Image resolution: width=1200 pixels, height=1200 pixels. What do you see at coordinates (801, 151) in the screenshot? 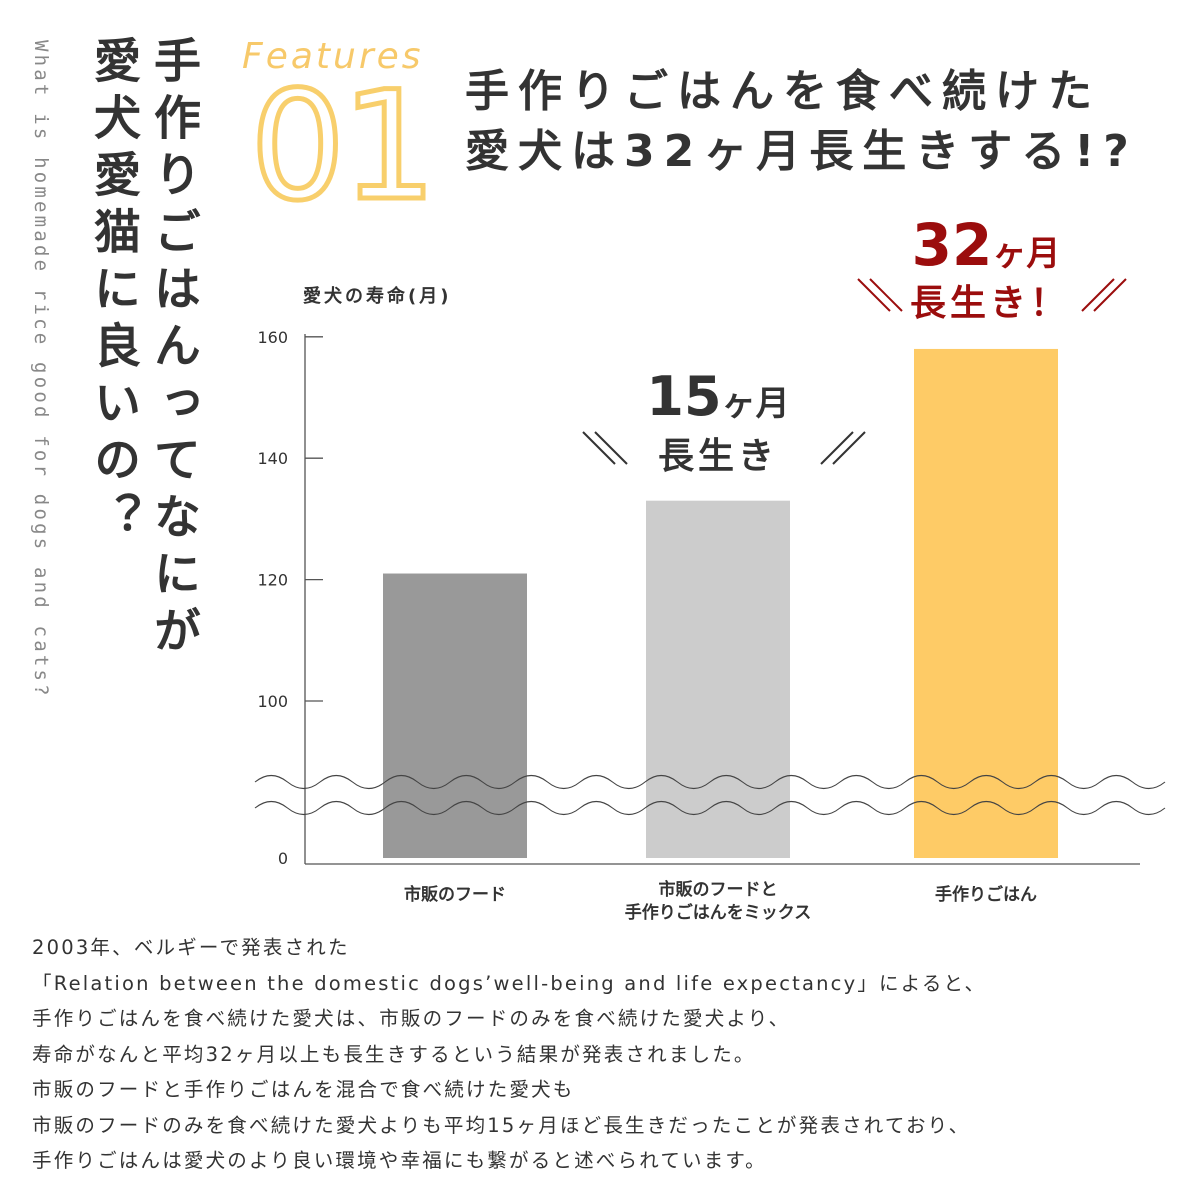
I see `headline-line: 愛犬は32ヶ月長生きする!?` at bounding box center [801, 151].